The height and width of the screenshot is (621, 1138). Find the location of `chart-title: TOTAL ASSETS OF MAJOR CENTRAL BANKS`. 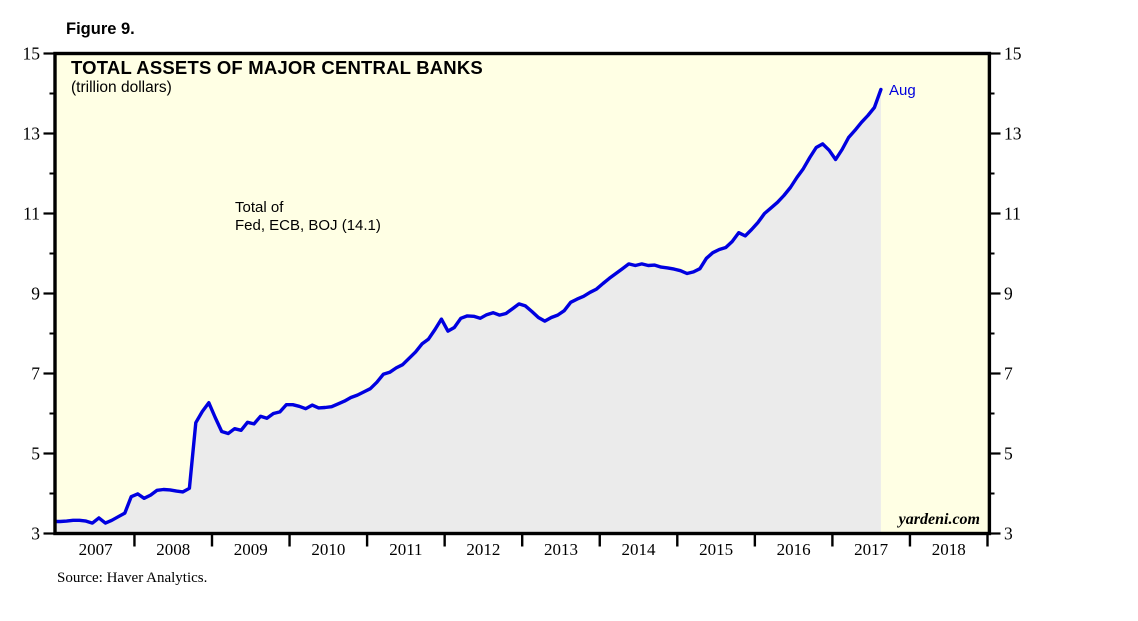

chart-title: TOTAL ASSETS OF MAJOR CENTRAL BANKS is located at coordinates (277, 67).